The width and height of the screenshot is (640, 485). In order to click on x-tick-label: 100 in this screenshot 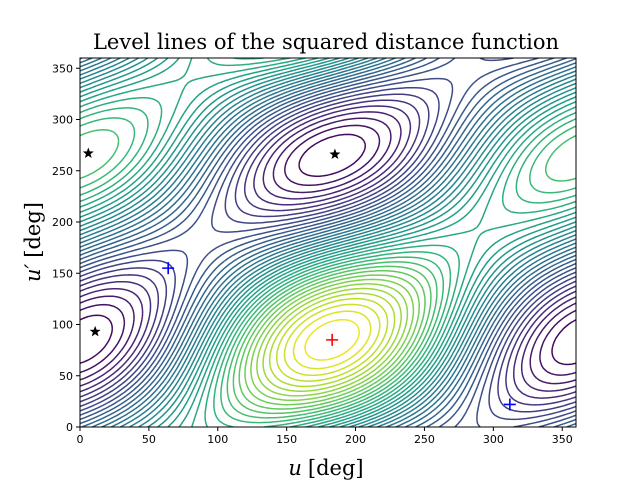, I will do `click(217, 439)`.